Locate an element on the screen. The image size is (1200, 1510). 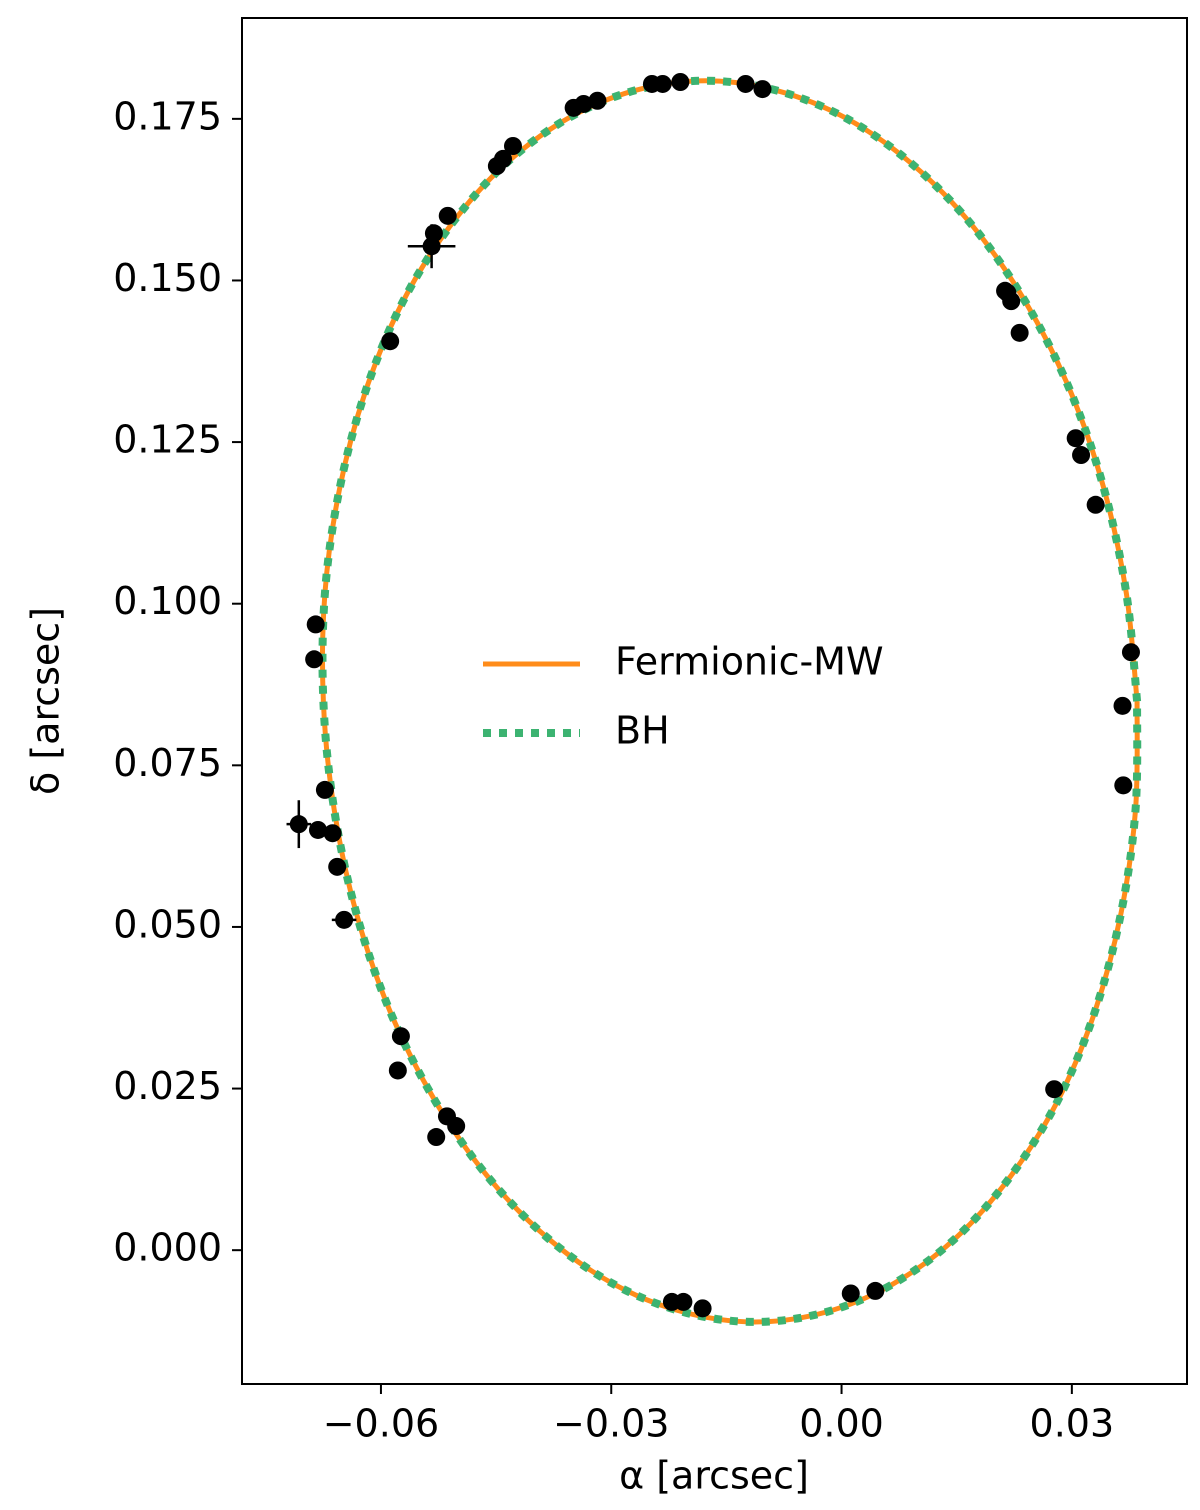
y-tick-label: 0.175 is located at coordinates (167, 116).